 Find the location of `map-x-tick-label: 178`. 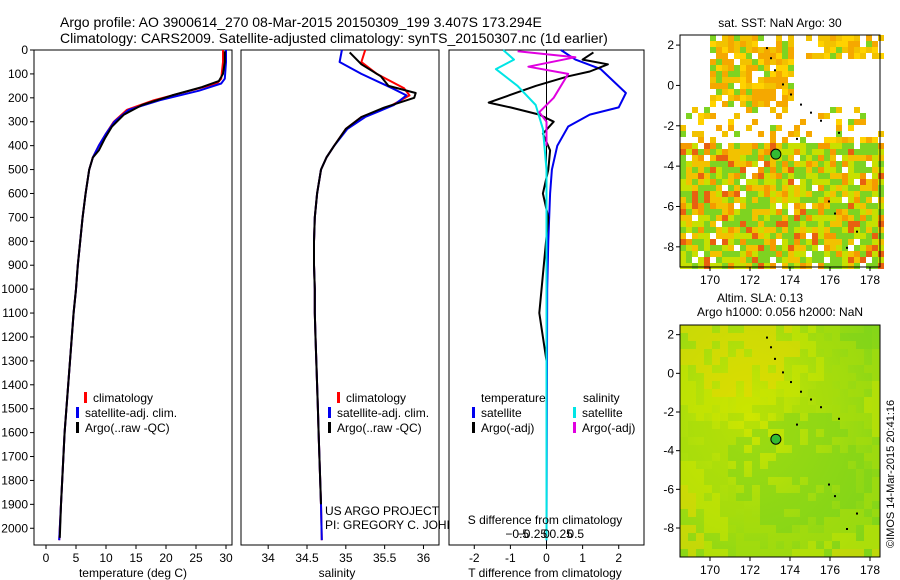

map-x-tick-label: 178 is located at coordinates (870, 280).